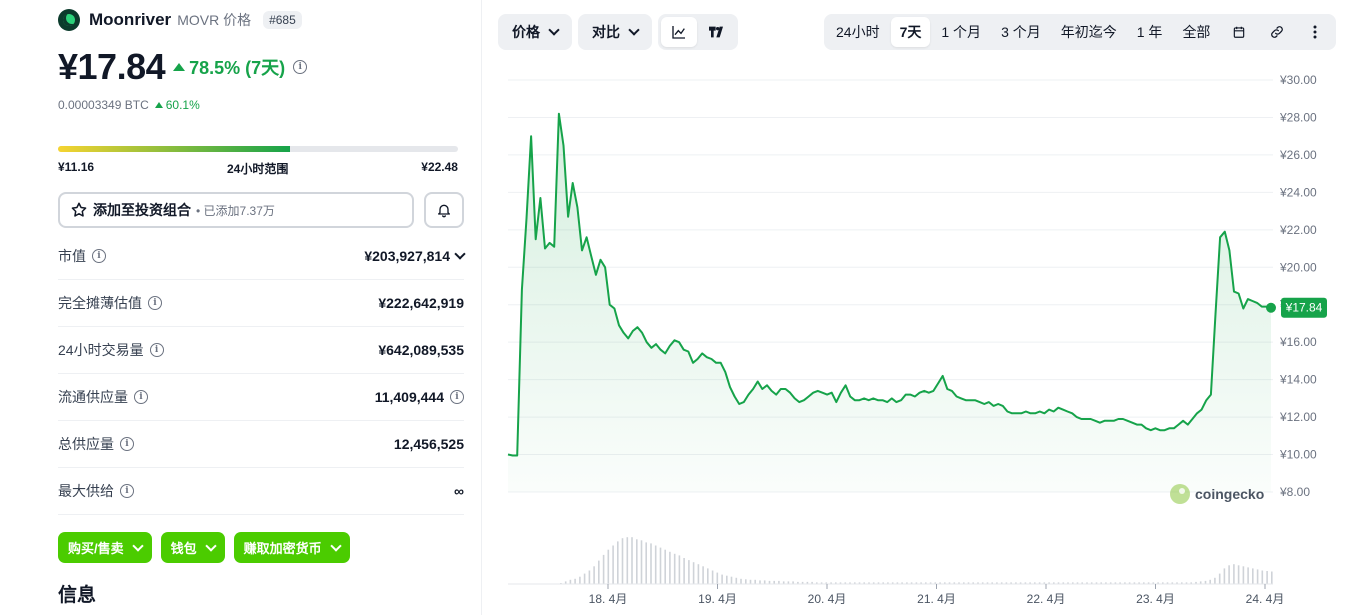 The height and width of the screenshot is (615, 1360). Describe the element at coordinates (910, 32) in the screenshot. I see `range-7d: 7天` at that location.